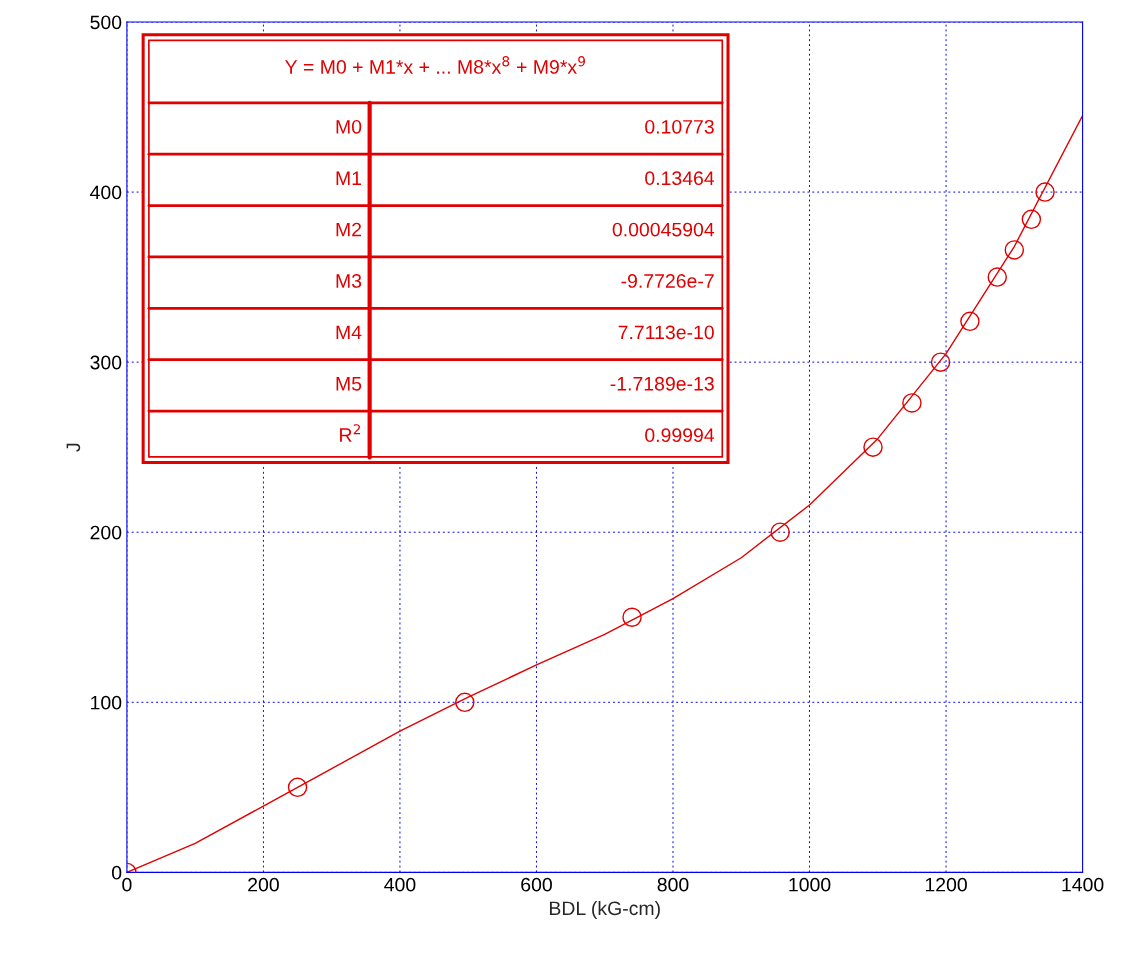 This screenshot has height=978, width=1123. I want to click on annotation: 0.13464, so click(680, 178).